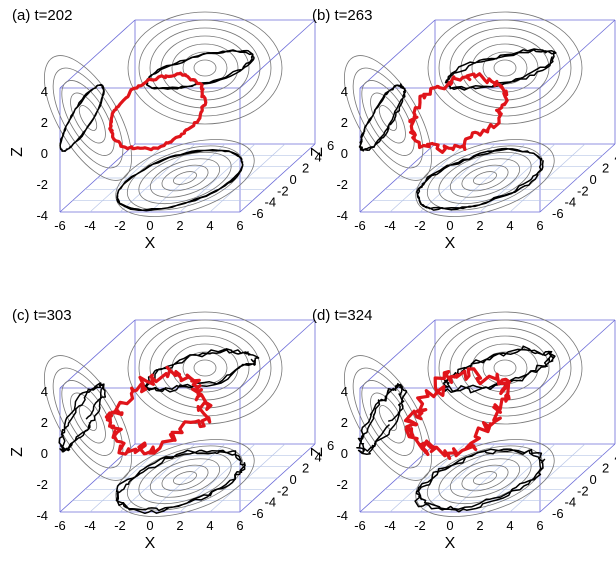 This screenshot has height=569, width=616. Describe the element at coordinates (330, 445) in the screenshot. I see `y-tick-label: 6` at that location.